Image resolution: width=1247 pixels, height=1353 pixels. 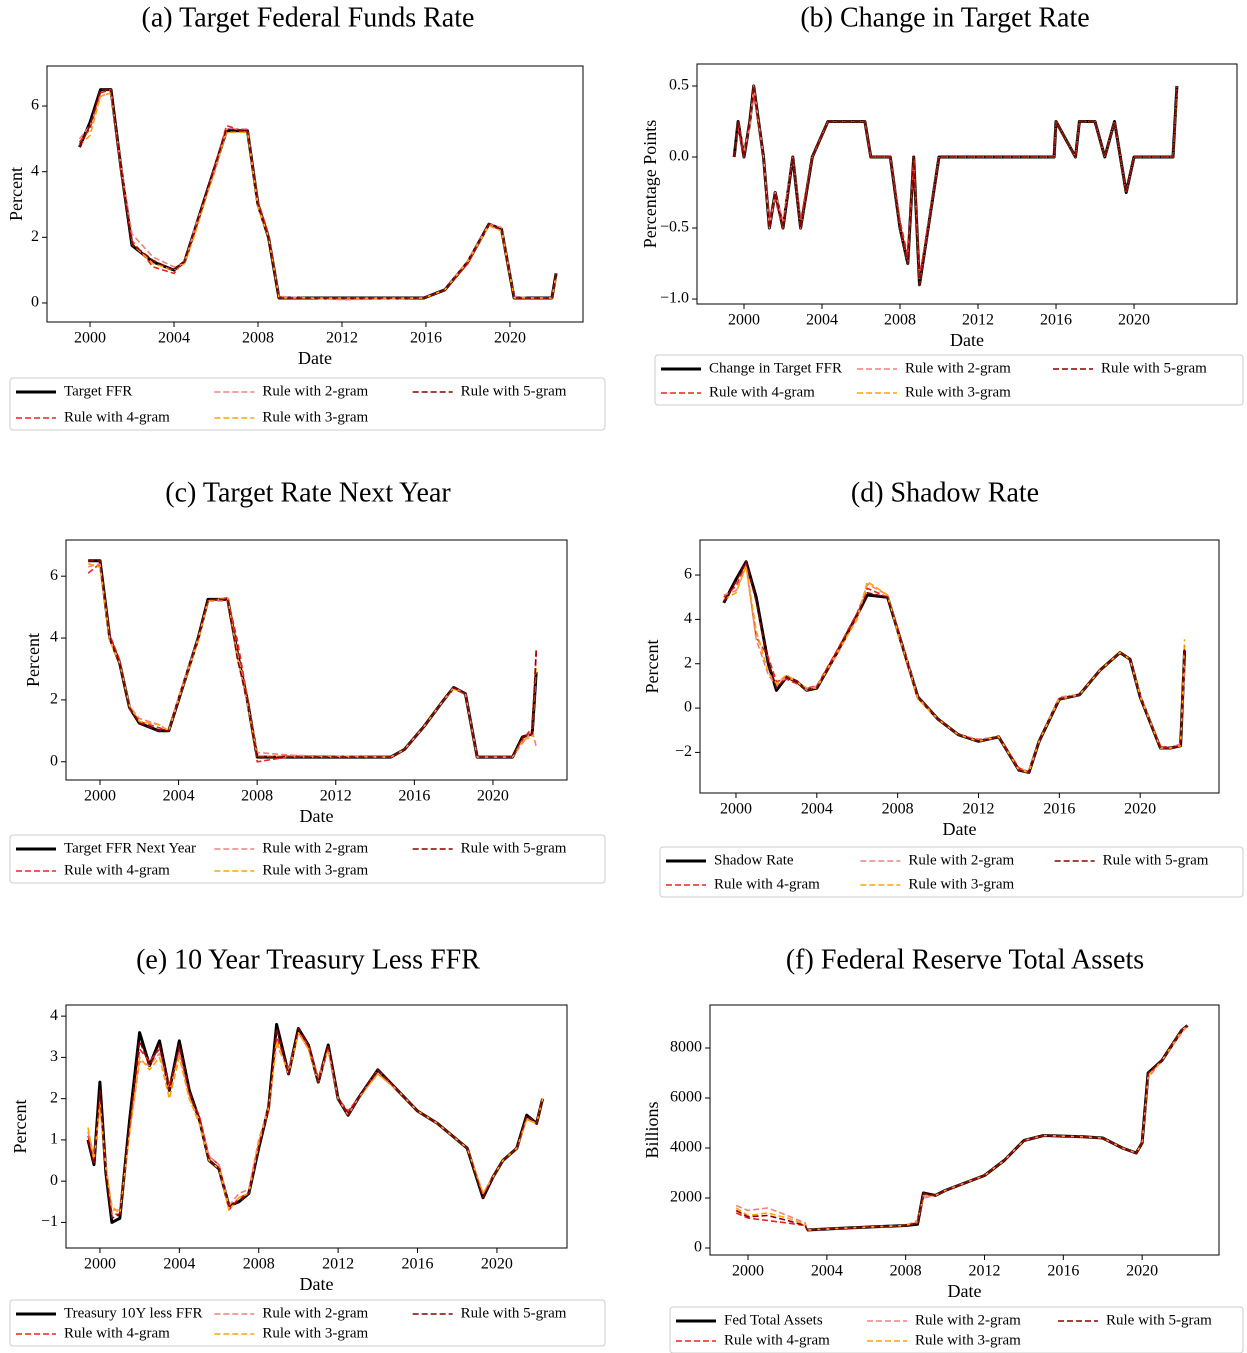 I want to click on y-tick-label: 3, so click(x=54, y=1056).